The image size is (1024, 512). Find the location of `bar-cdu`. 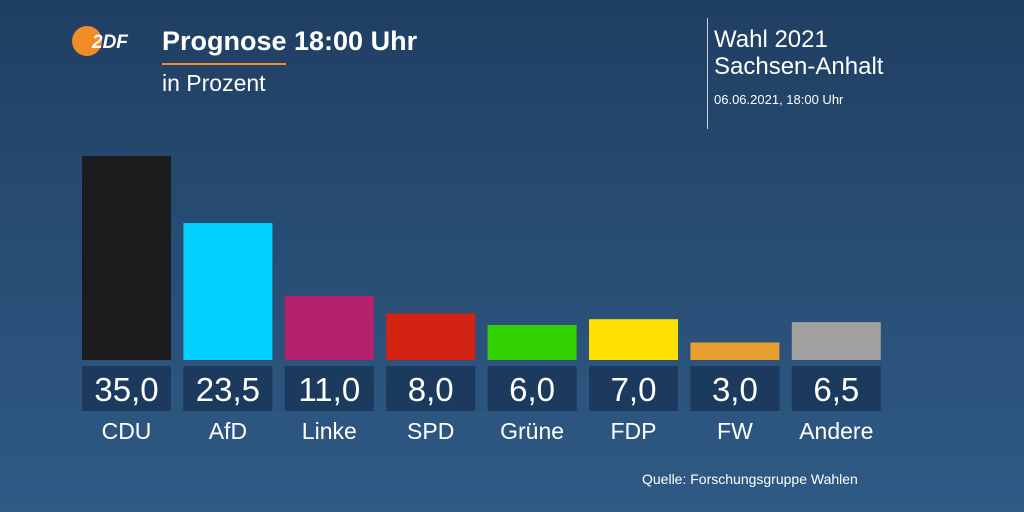

bar-cdu is located at coordinates (126, 258).